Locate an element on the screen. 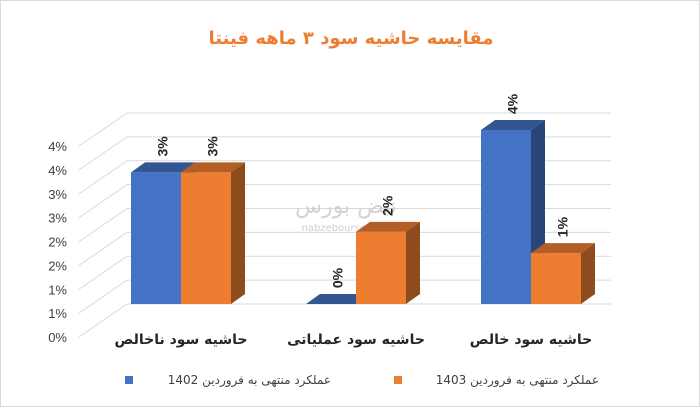  data-label: 2% is located at coordinates (388, 205).